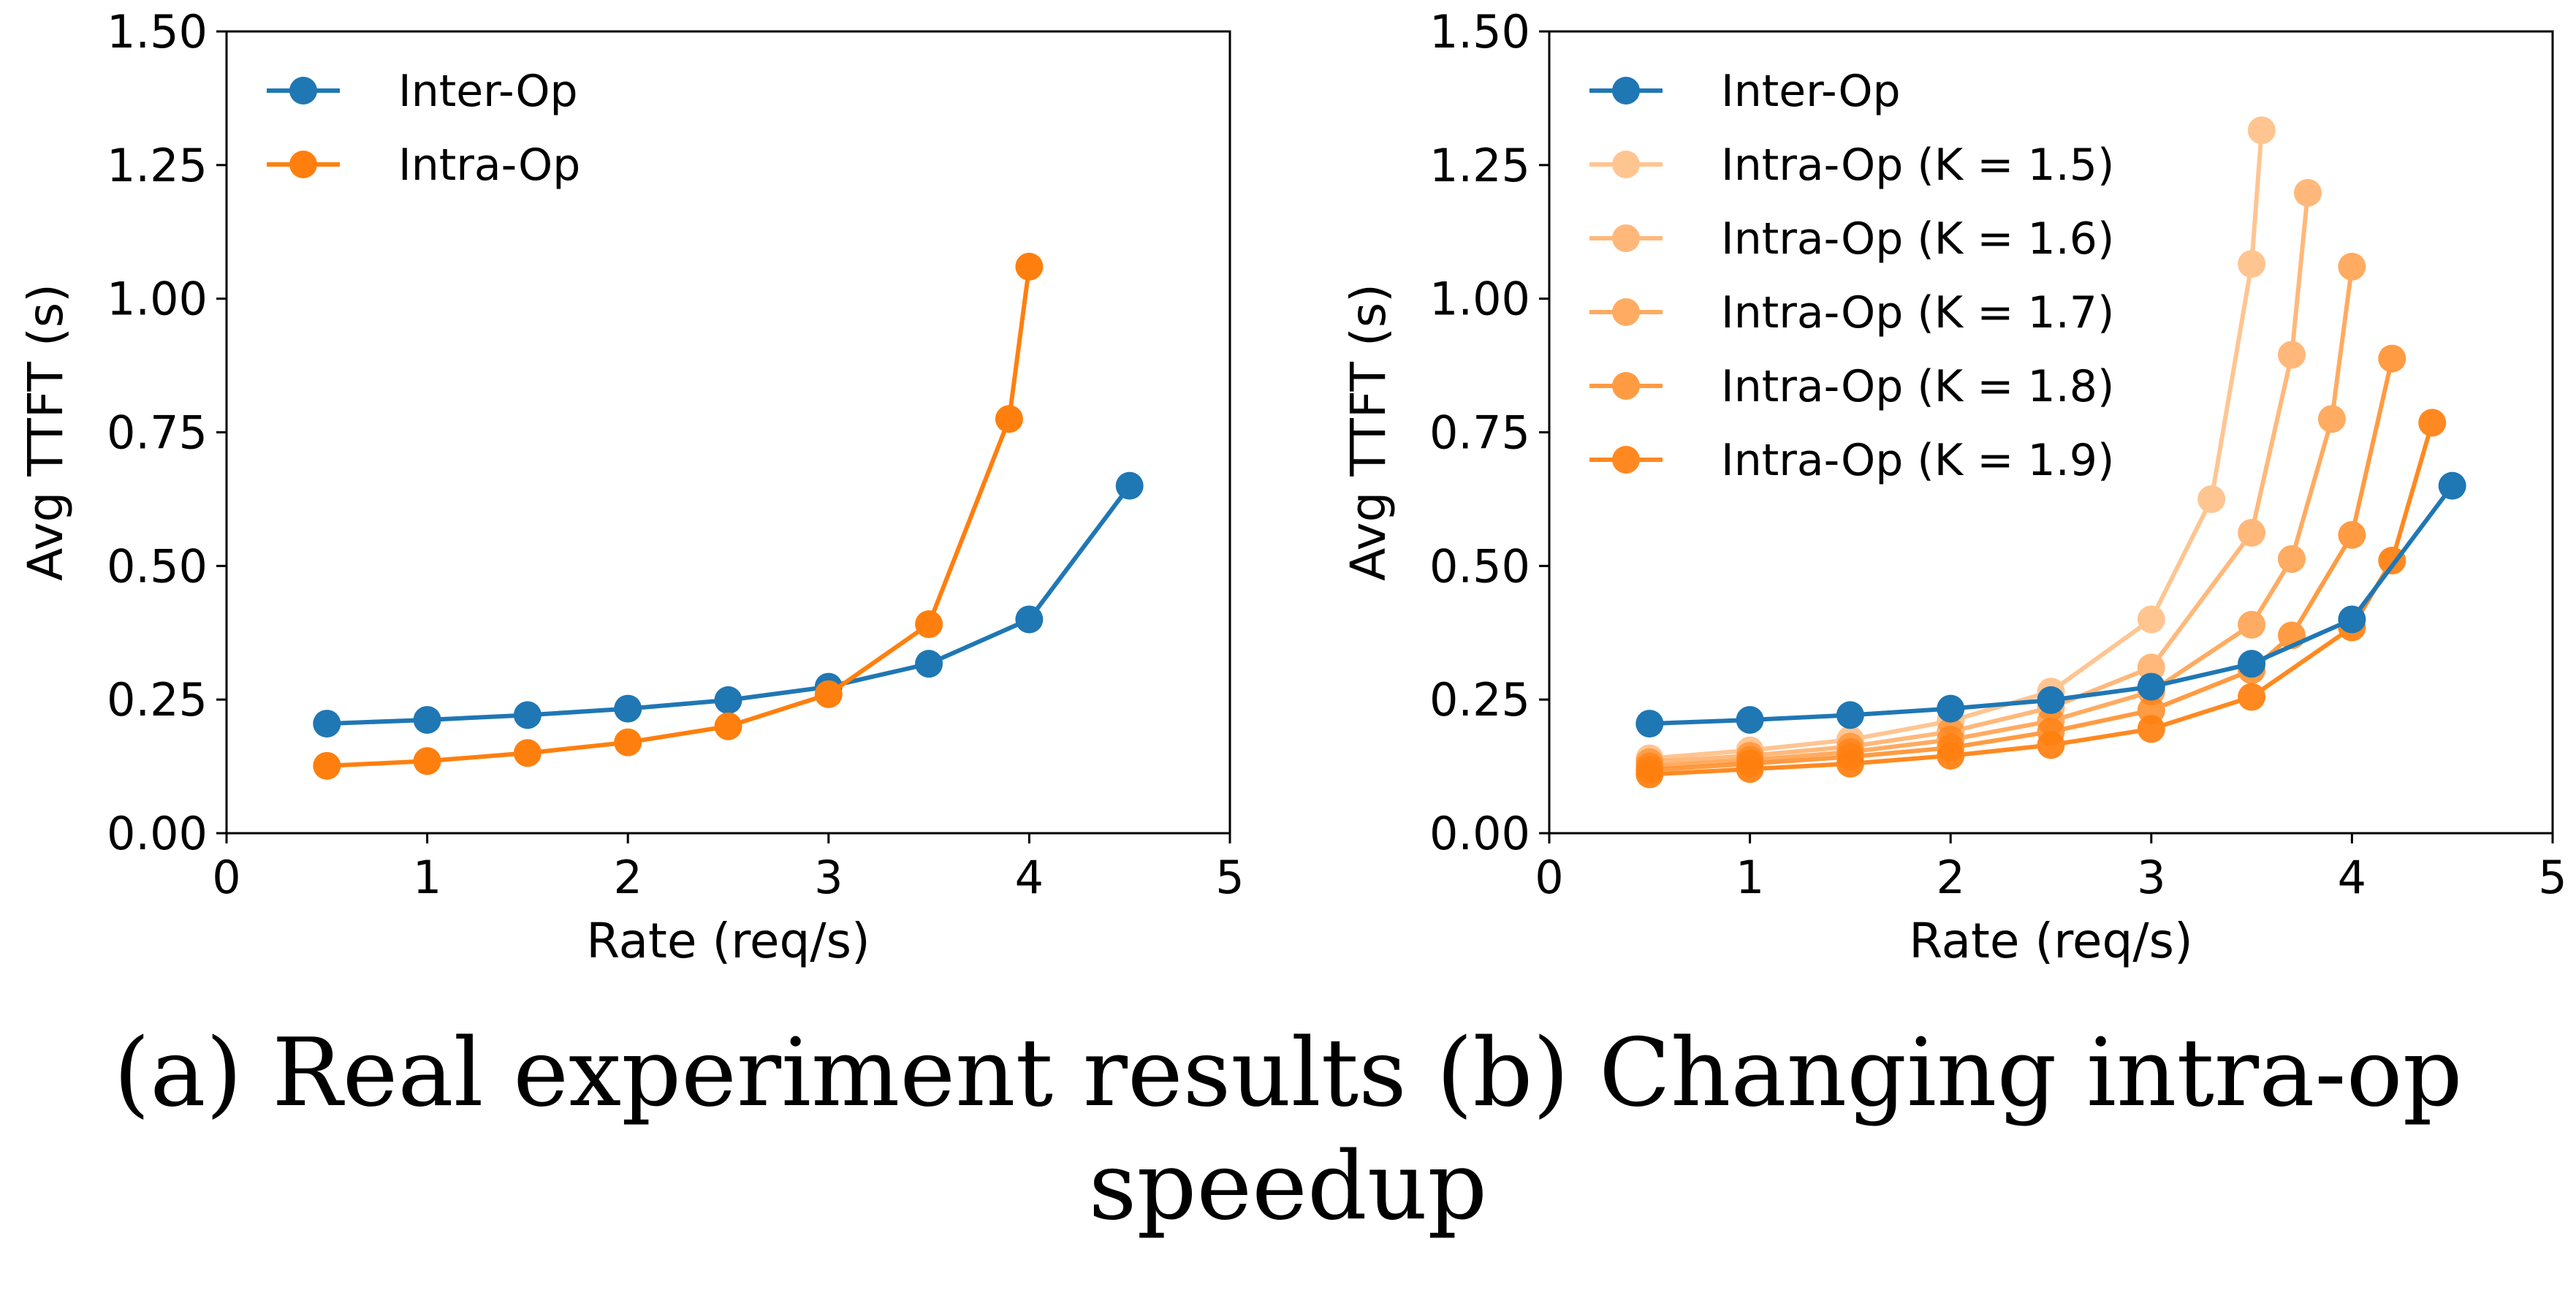 The width and height of the screenshot is (2576, 1290). Describe the element at coordinates (489, 165) in the screenshot. I see `legend-label: Intra-Op` at that location.